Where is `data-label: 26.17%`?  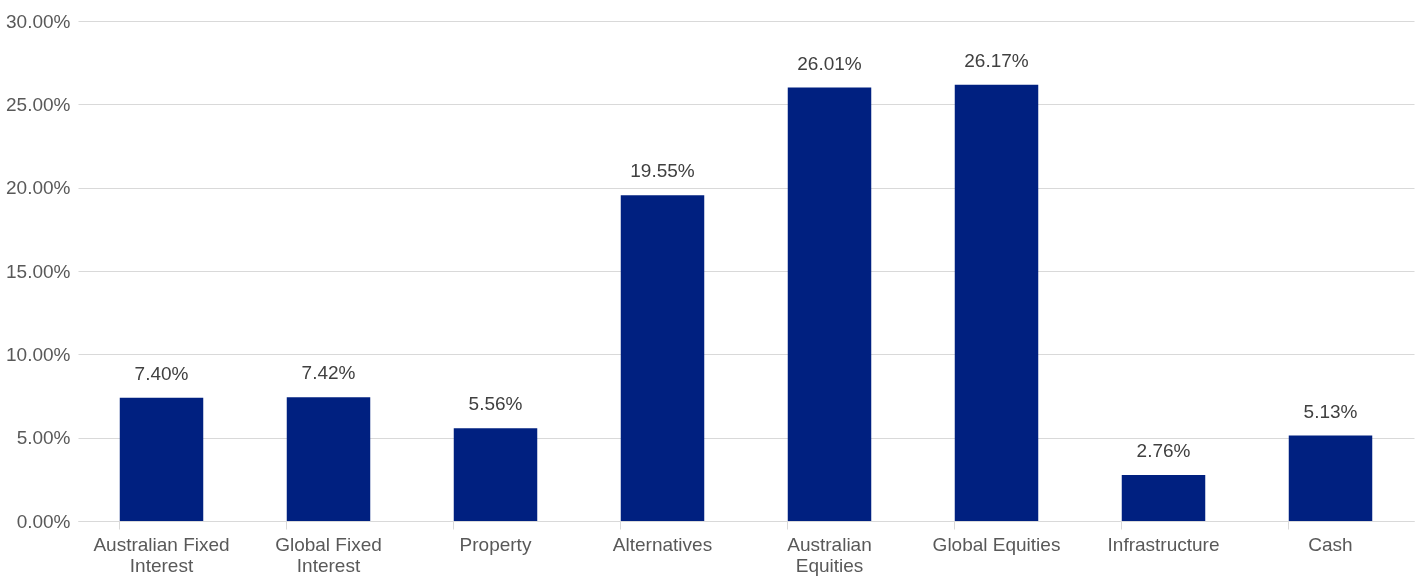 data-label: 26.17% is located at coordinates (996, 60).